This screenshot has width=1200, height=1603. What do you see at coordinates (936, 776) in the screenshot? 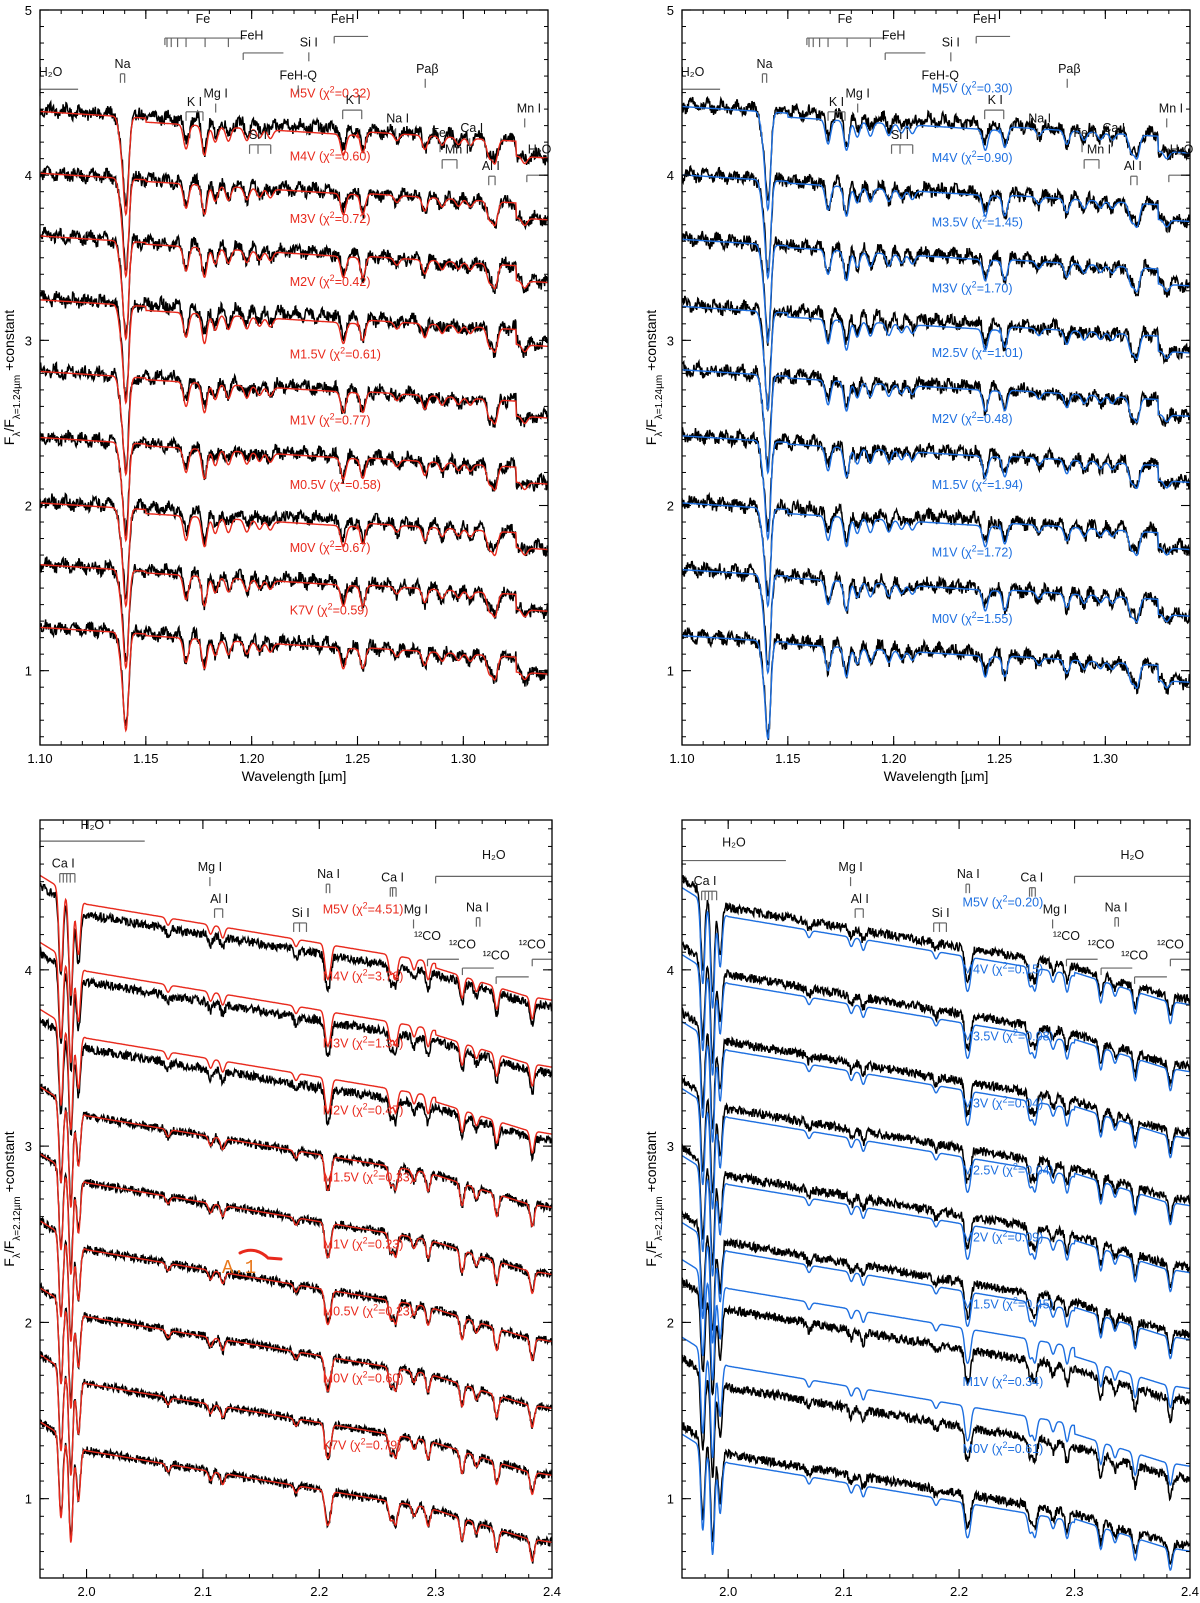
I see `x-axis-label: Wavelength [µm]` at bounding box center [936, 776].